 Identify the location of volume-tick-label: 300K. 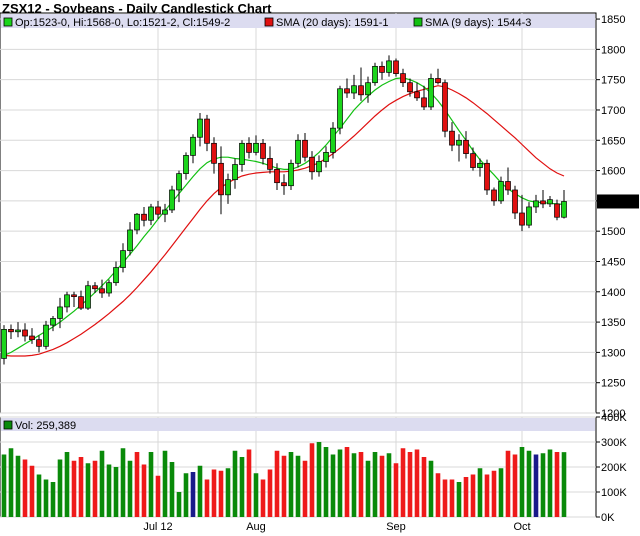
(614, 443).